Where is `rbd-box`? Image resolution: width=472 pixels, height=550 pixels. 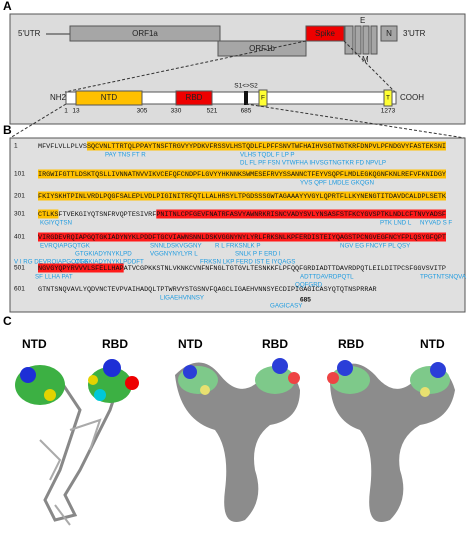
rbd-box is located at coordinates (194, 98).